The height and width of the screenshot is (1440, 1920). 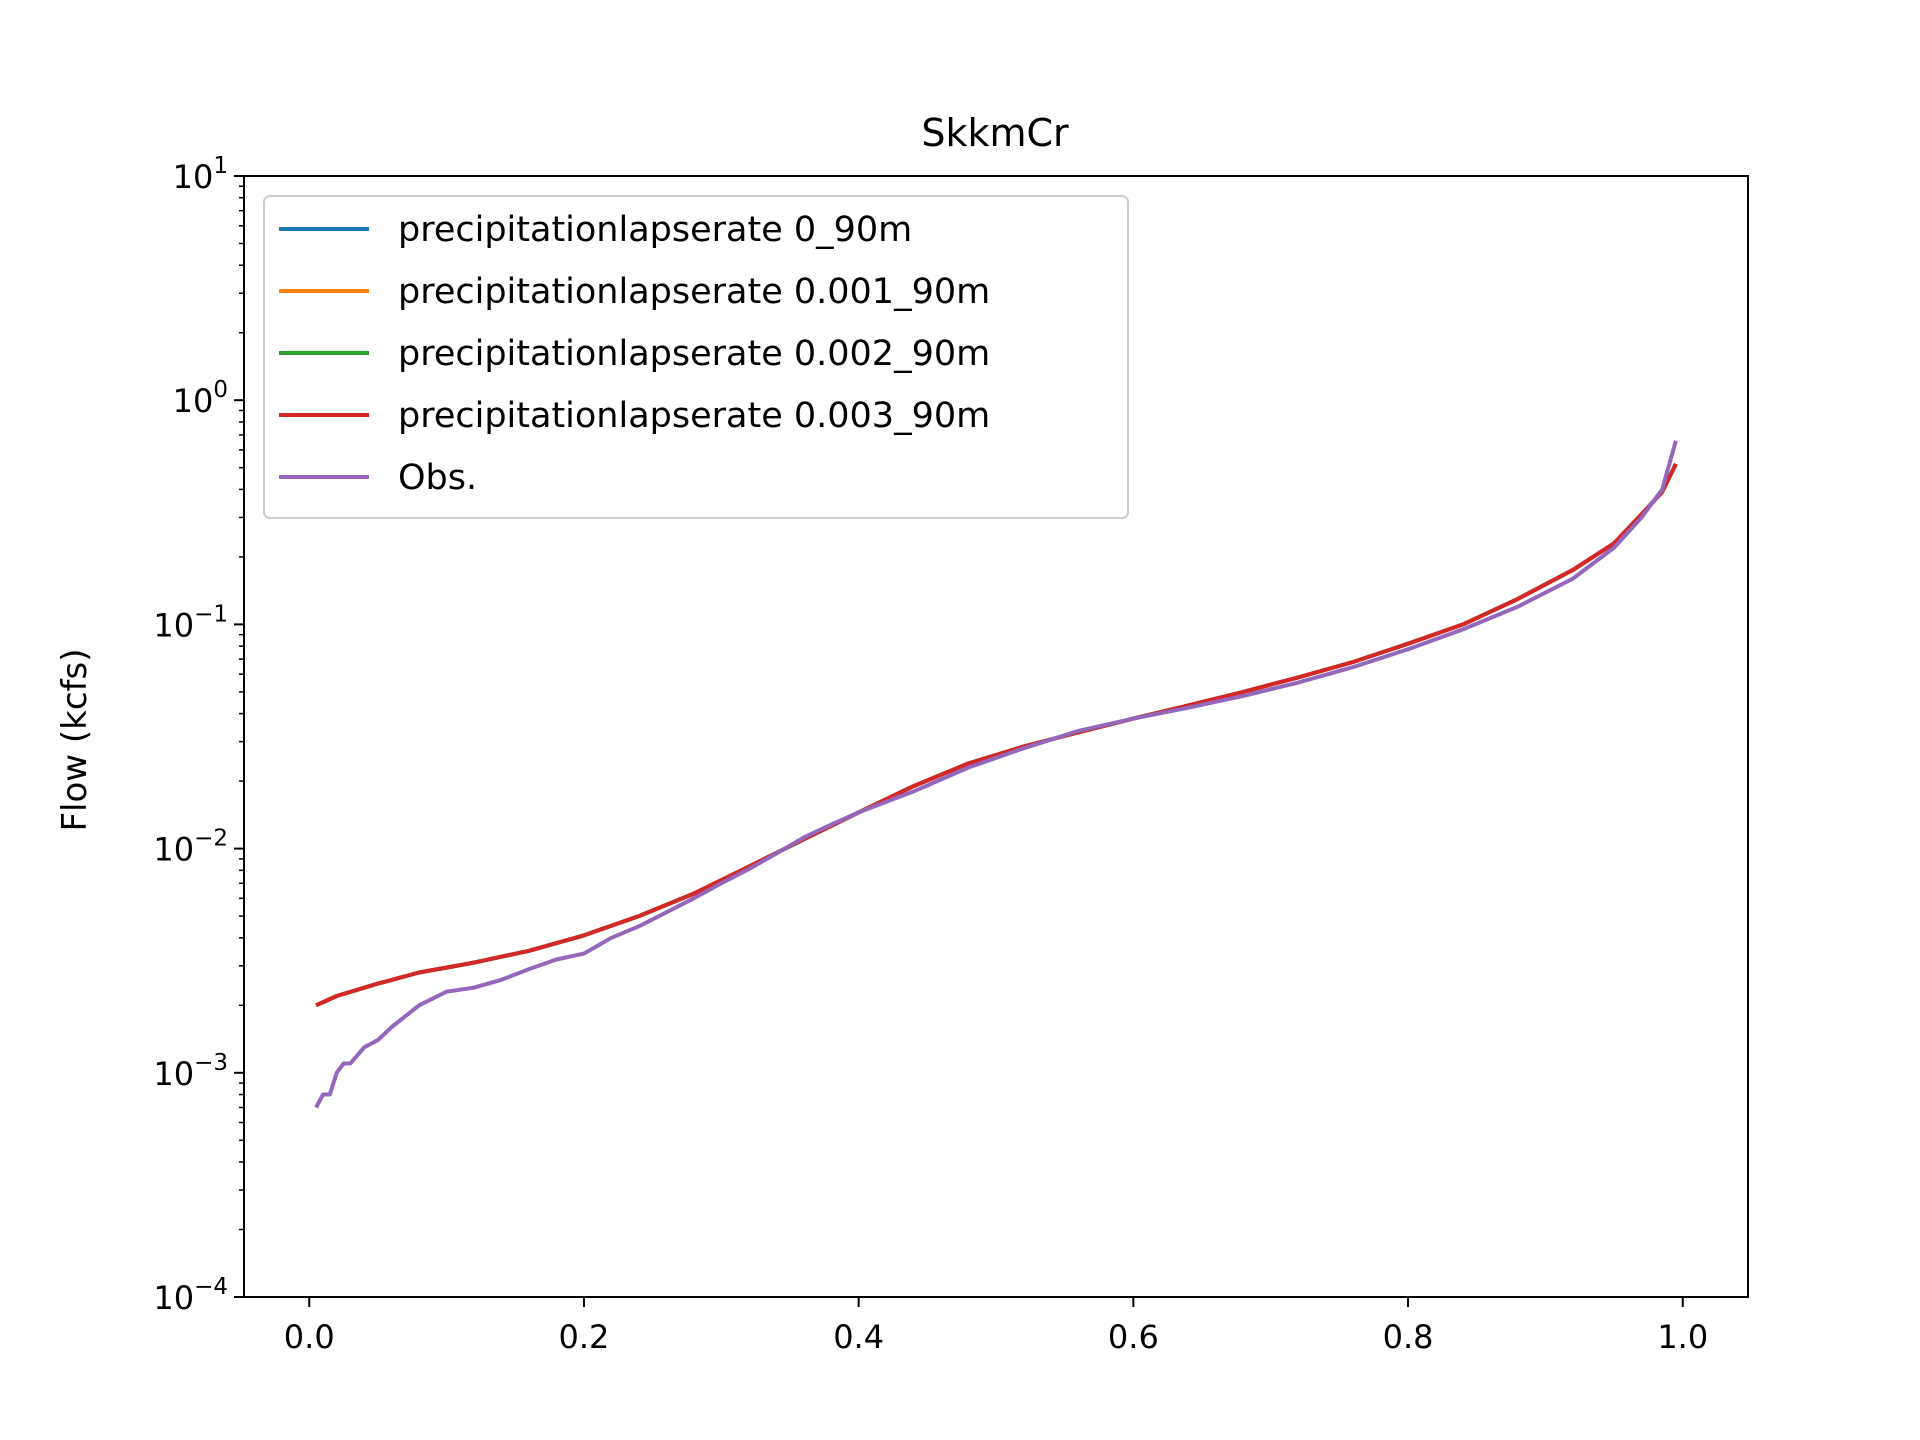 What do you see at coordinates (655, 230) in the screenshot?
I see `legend-label-0: precipitationlapserate 0_90m` at bounding box center [655, 230].